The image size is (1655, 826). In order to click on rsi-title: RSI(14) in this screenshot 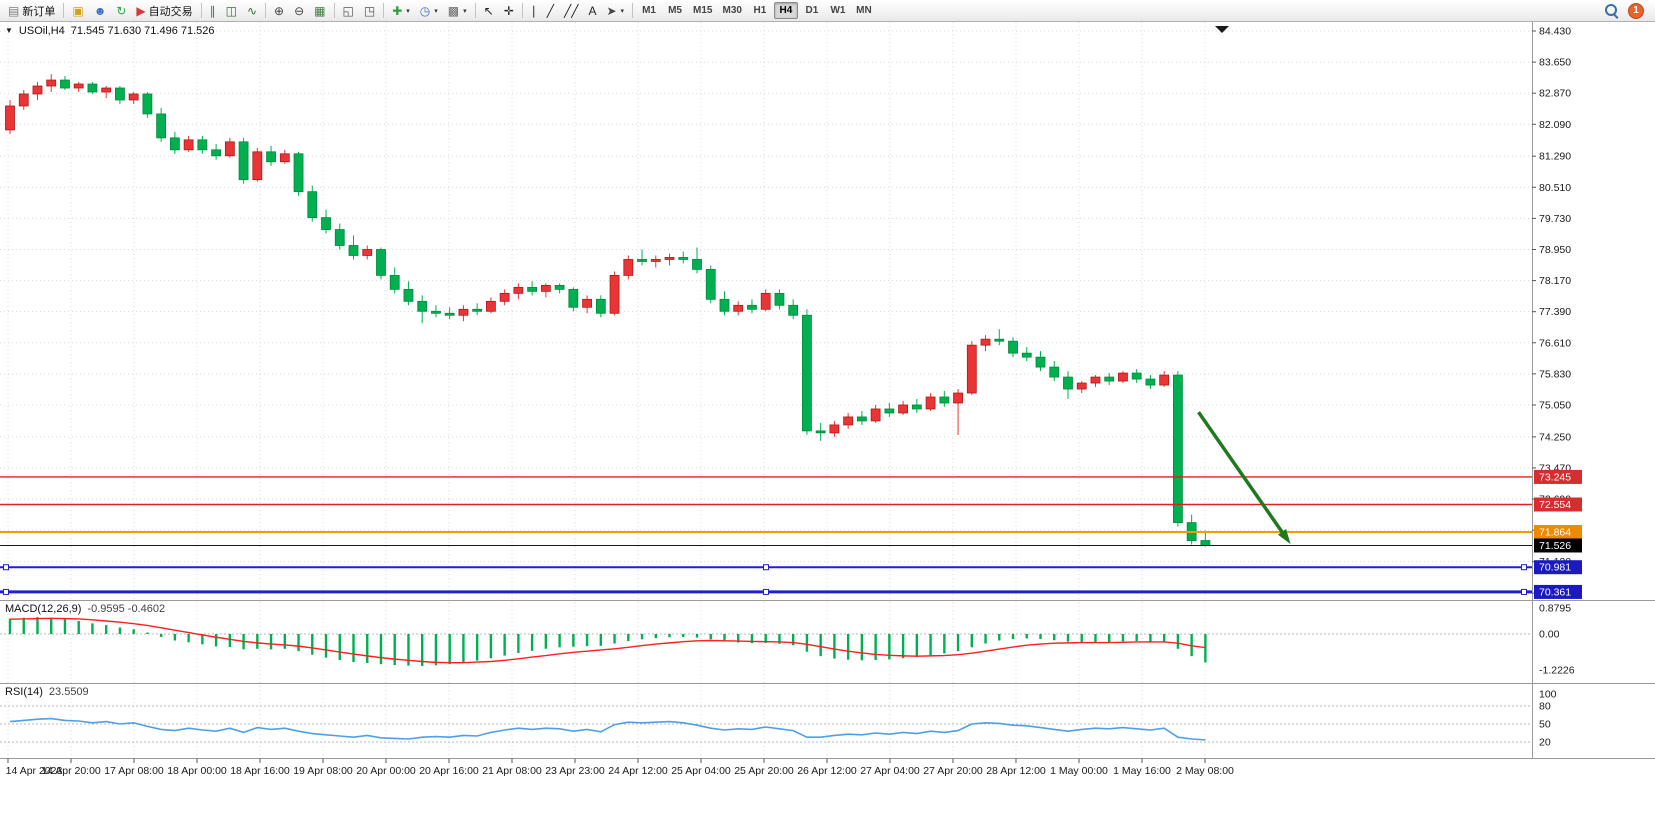, I will do `click(24, 692)`.